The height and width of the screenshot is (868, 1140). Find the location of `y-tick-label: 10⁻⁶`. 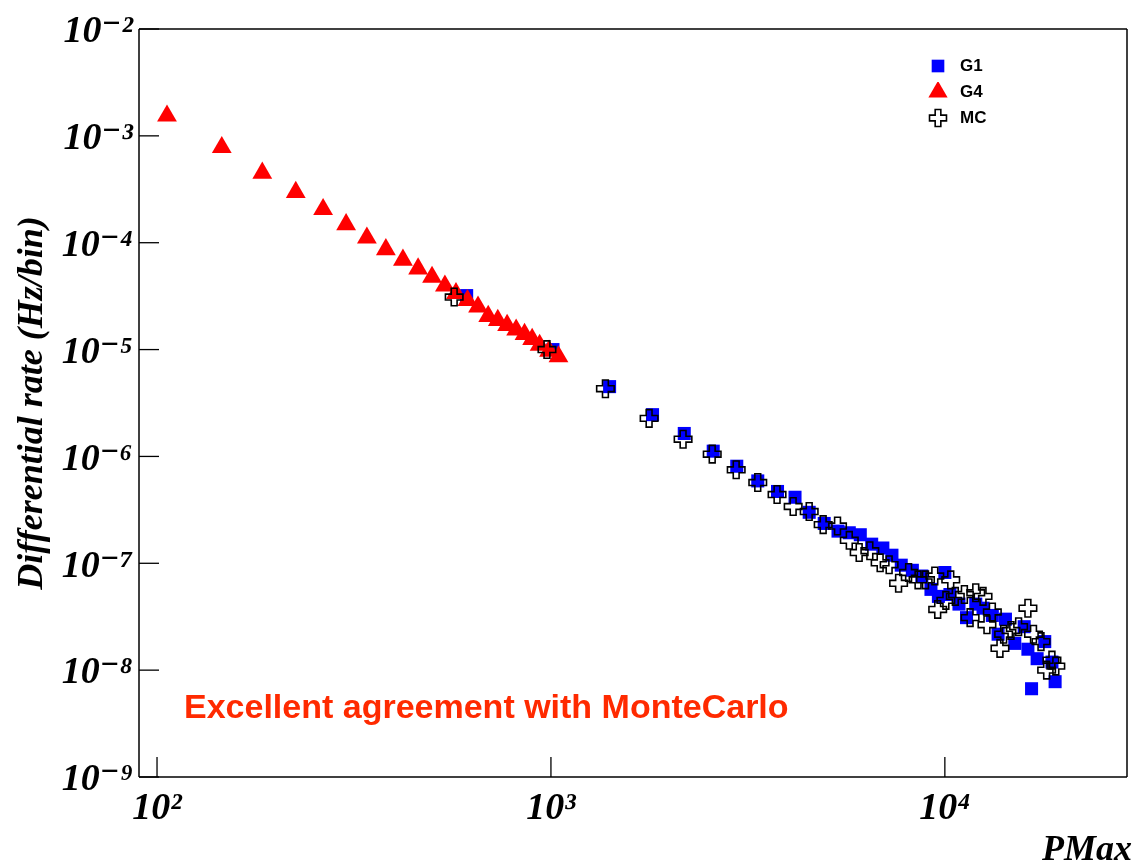

y-tick-label: 10⁻⁶ is located at coordinates (97, 456).